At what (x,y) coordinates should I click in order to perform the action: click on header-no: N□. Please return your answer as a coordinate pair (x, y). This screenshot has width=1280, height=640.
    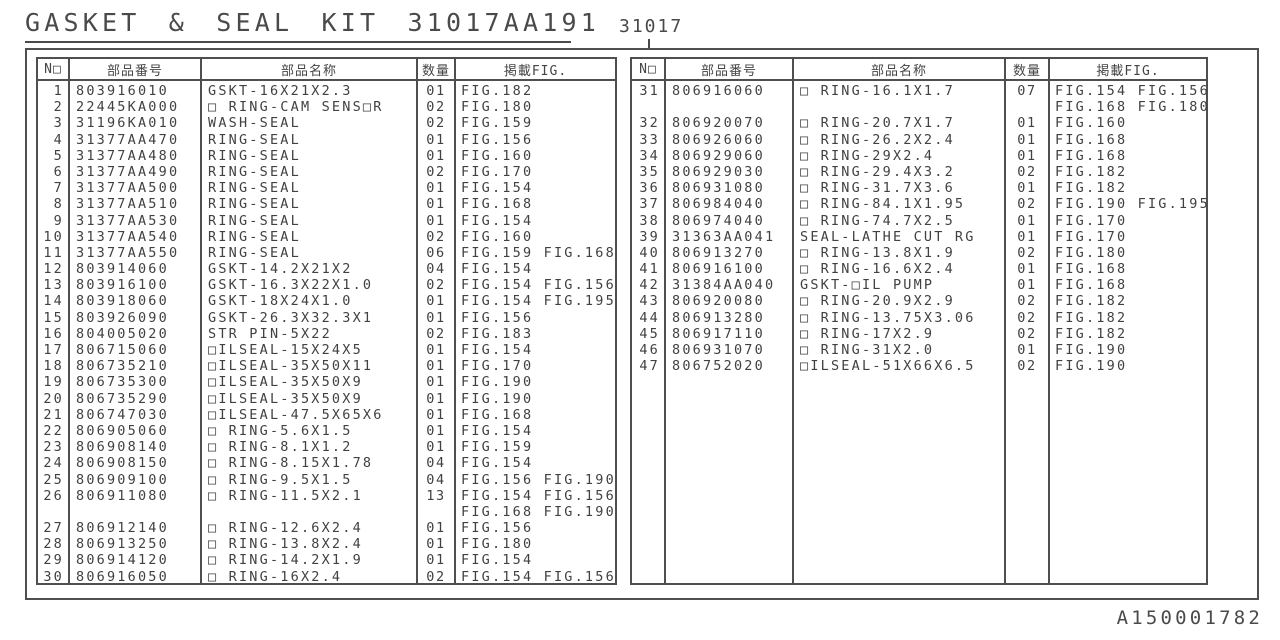
    Looking at the image, I should click on (54, 69).